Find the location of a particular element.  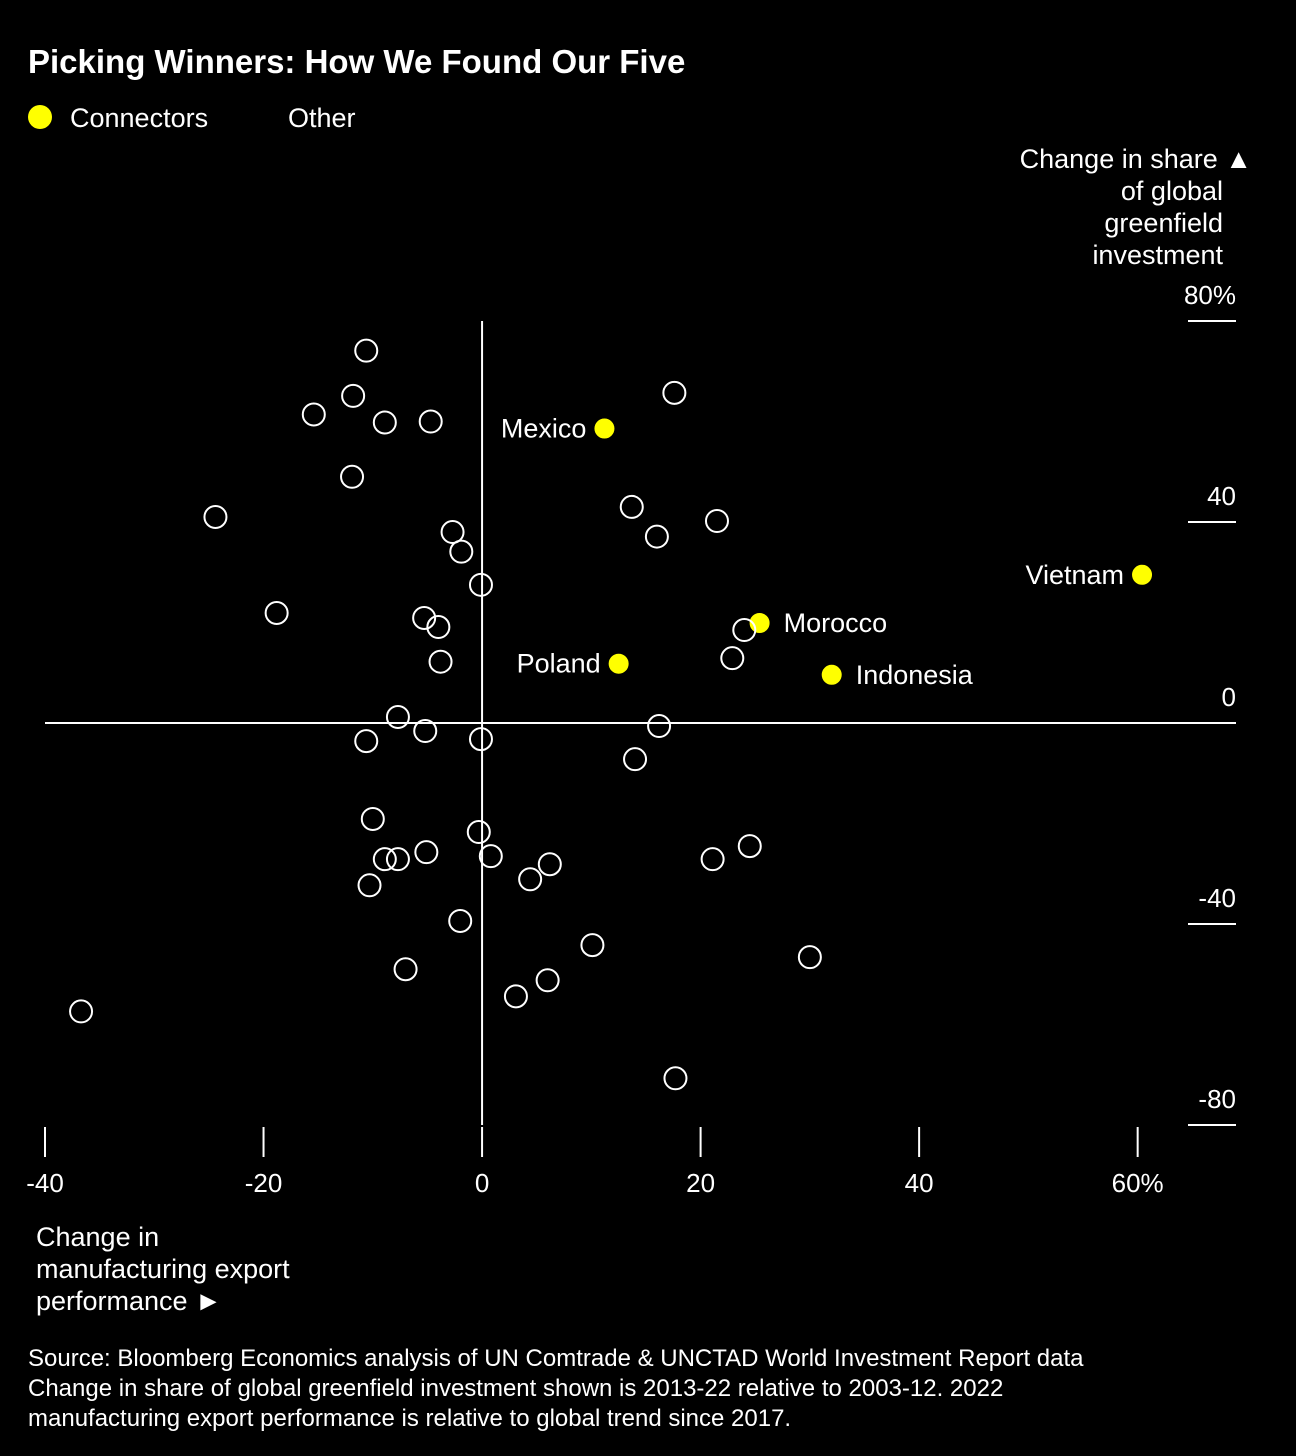

y-axis-title: of global is located at coordinates (1172, 191).